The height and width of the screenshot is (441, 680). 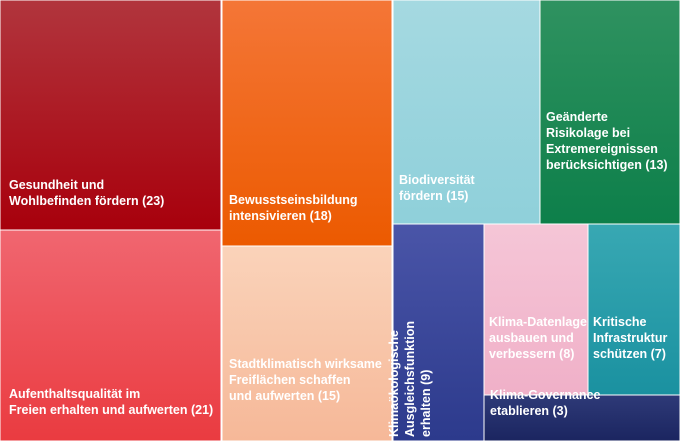 I want to click on treemap-label-line: fördern (15), so click(x=433, y=196).